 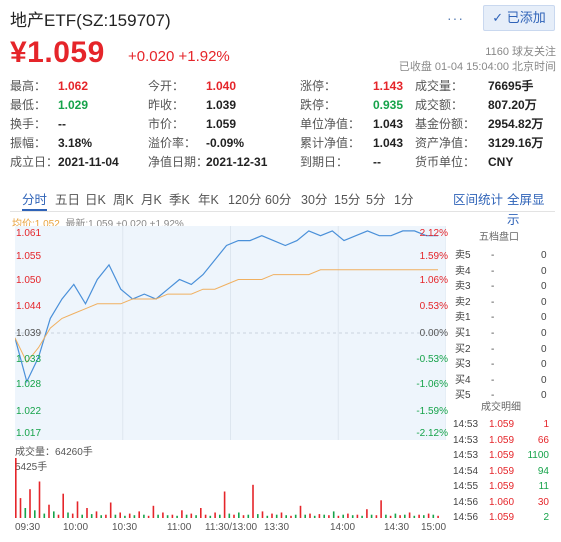 I want to click on tab-period: 月K, so click(x=151, y=200).